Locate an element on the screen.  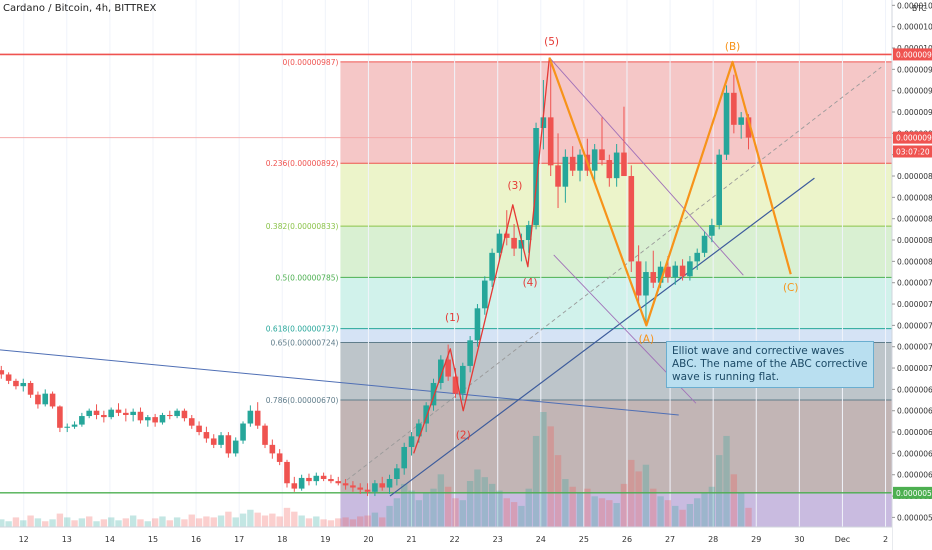
price-label-1: 0.00000916 is located at coordinates (914, 138).